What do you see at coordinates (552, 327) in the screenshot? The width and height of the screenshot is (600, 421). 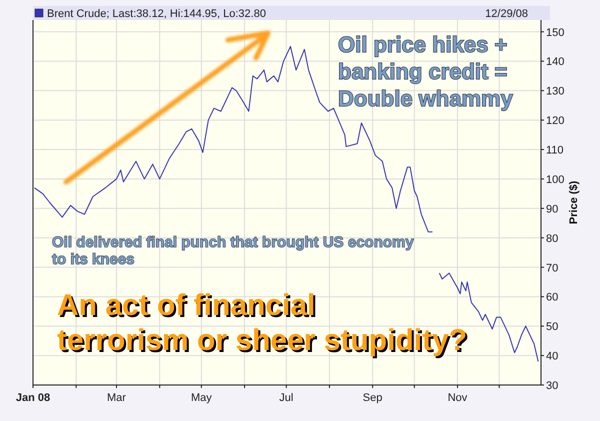 I see `y-tick-label: 50` at bounding box center [552, 327].